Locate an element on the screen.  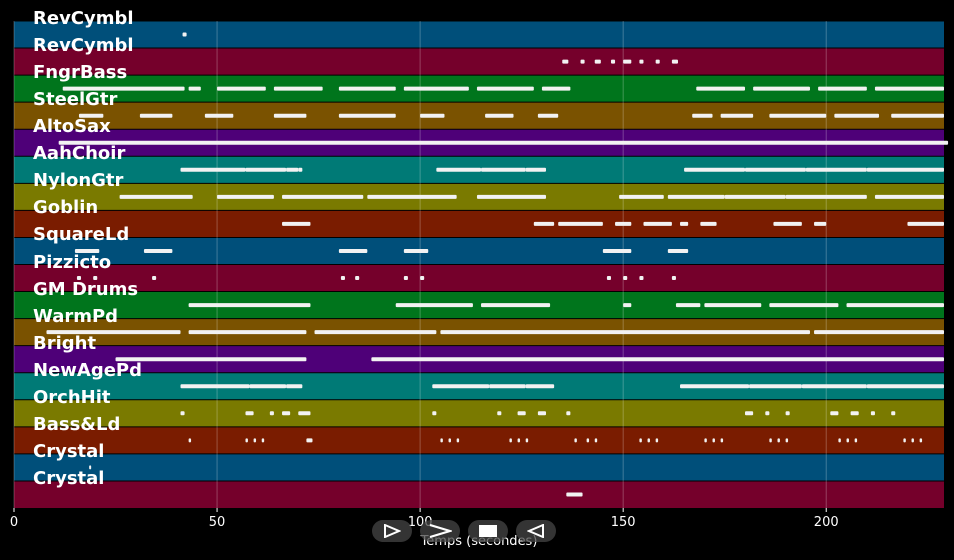
x-tick-label: 150 is located at coordinates (623, 522).